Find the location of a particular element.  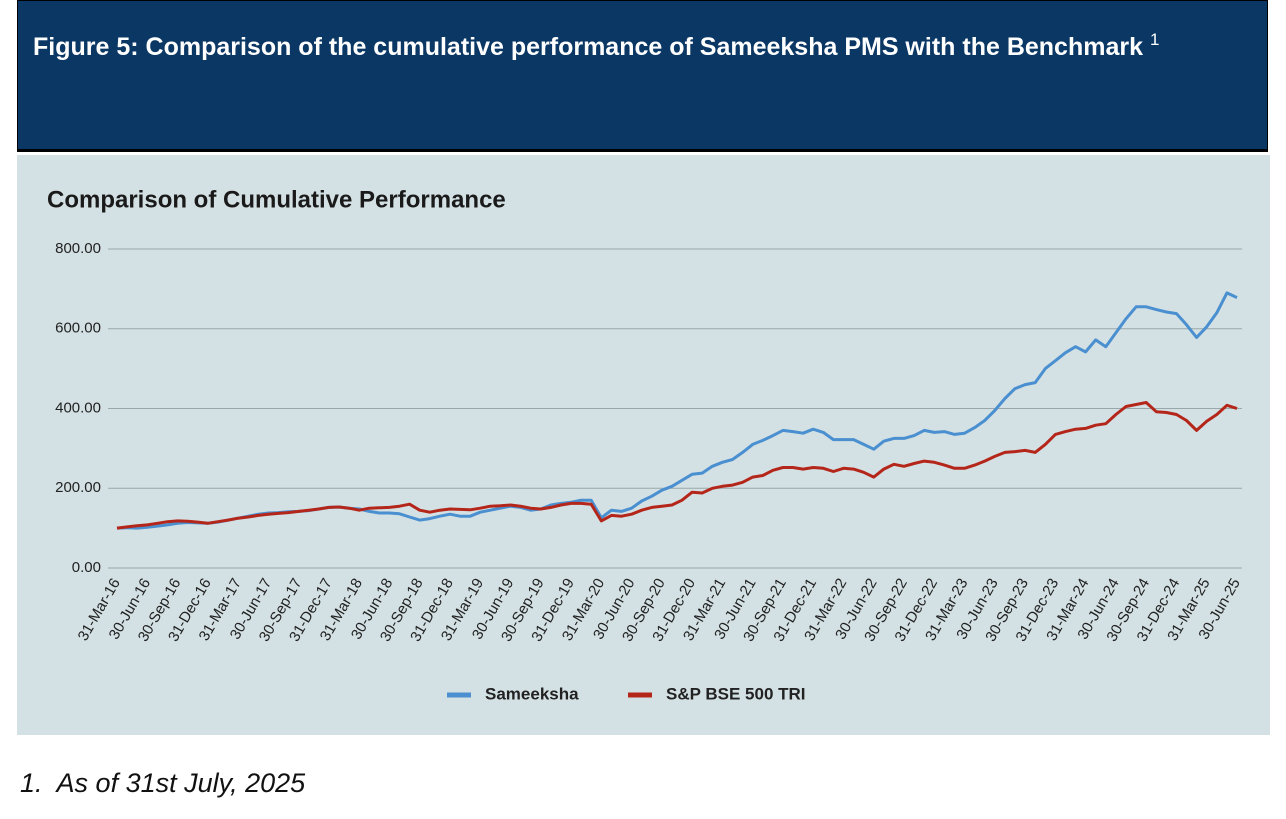

footnote-text: As of 31st July, 2025 is located at coordinates (181, 783).